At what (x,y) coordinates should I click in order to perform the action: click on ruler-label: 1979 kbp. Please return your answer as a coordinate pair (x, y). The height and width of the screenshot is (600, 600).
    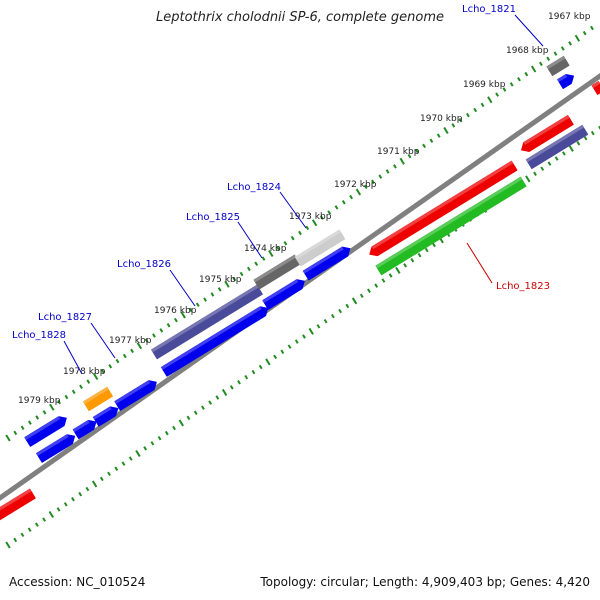
    Looking at the image, I should click on (39, 401).